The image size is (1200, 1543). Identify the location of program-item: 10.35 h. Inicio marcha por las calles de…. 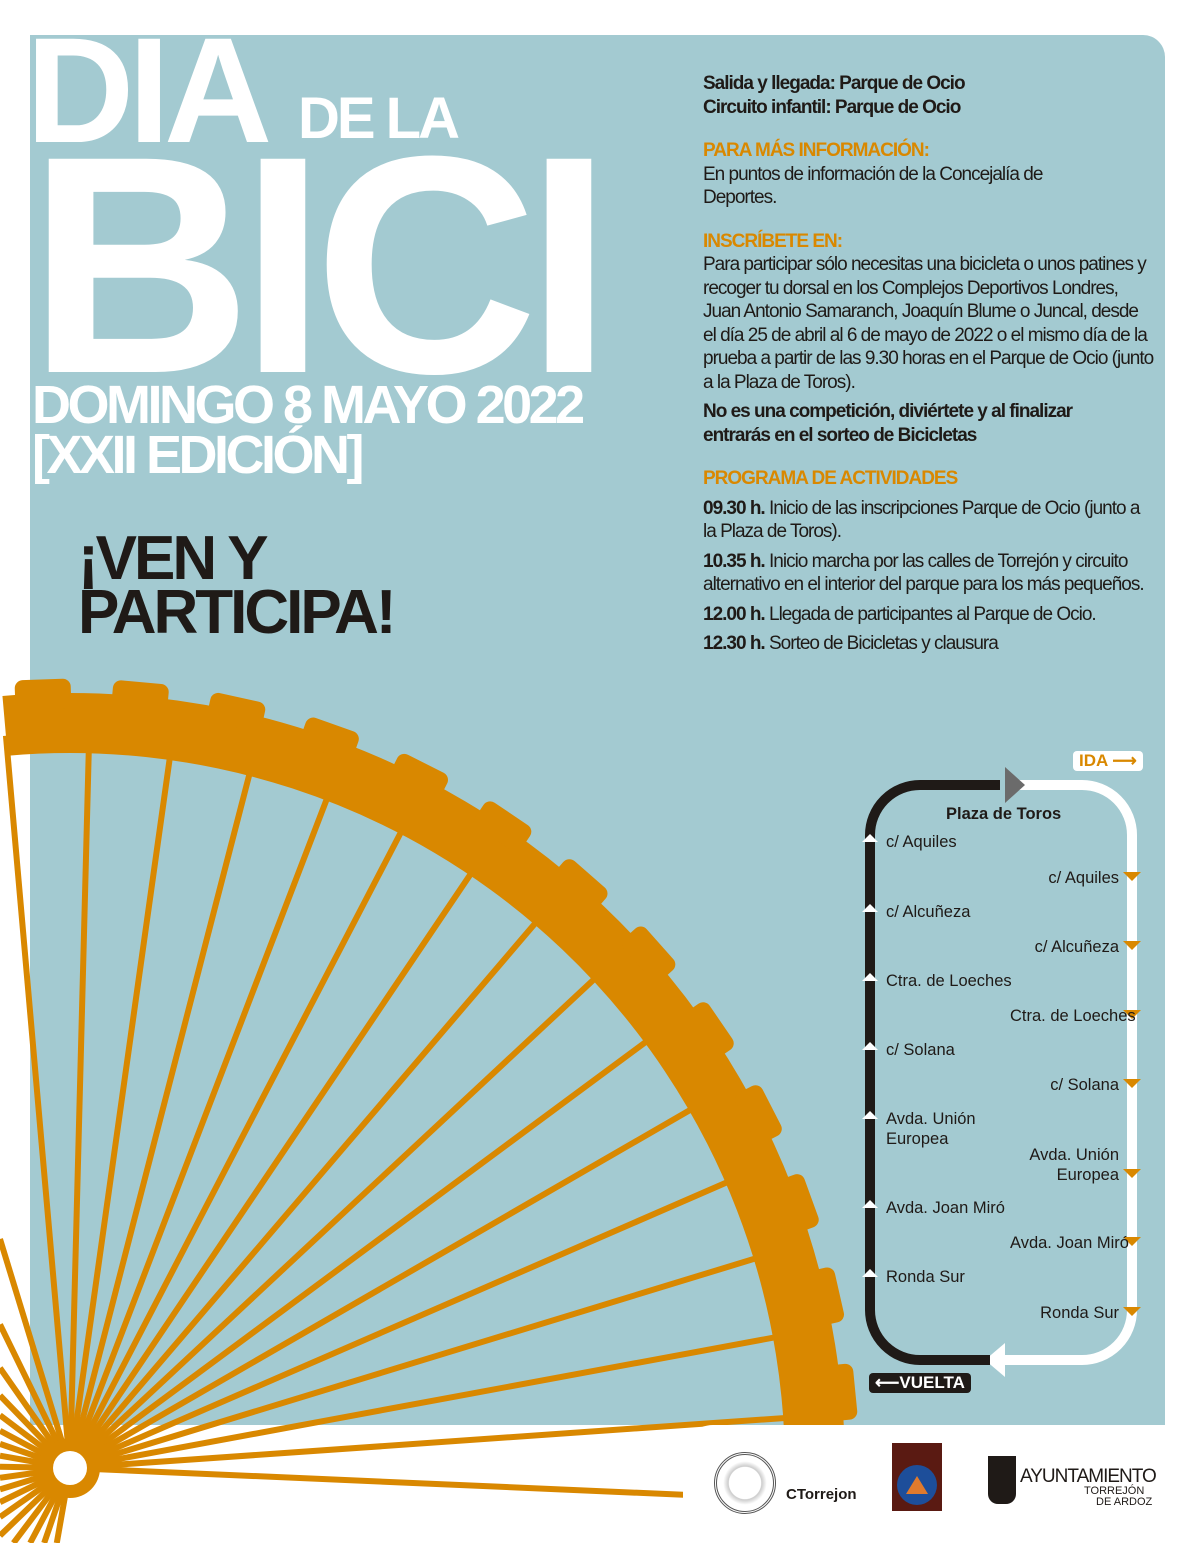
(929, 573).